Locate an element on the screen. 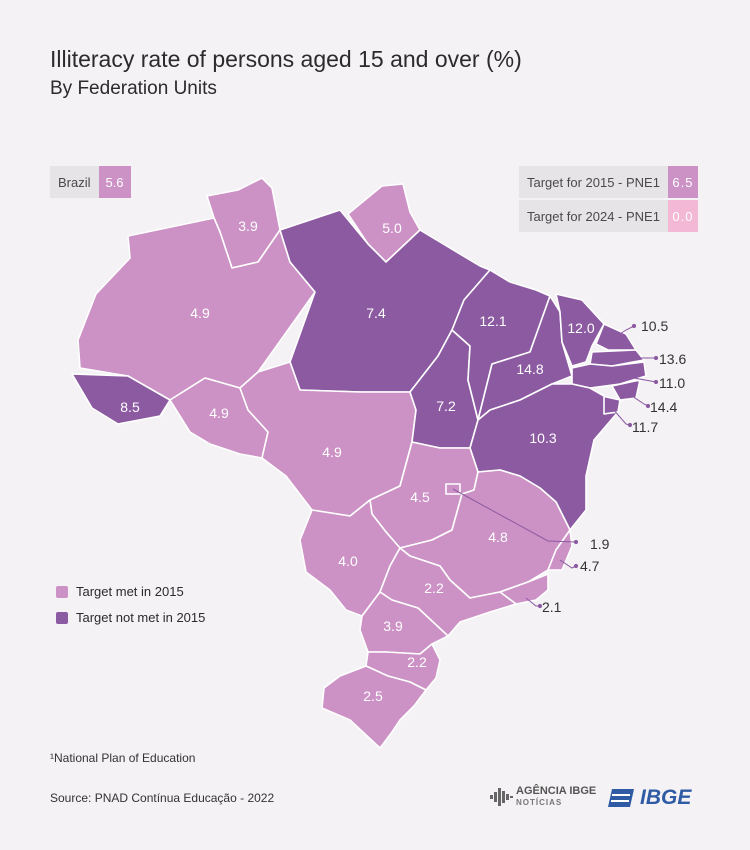 Image resolution: width=750 pixels, height=850 pixels. value-label-DF: 1.9 is located at coordinates (600, 544).